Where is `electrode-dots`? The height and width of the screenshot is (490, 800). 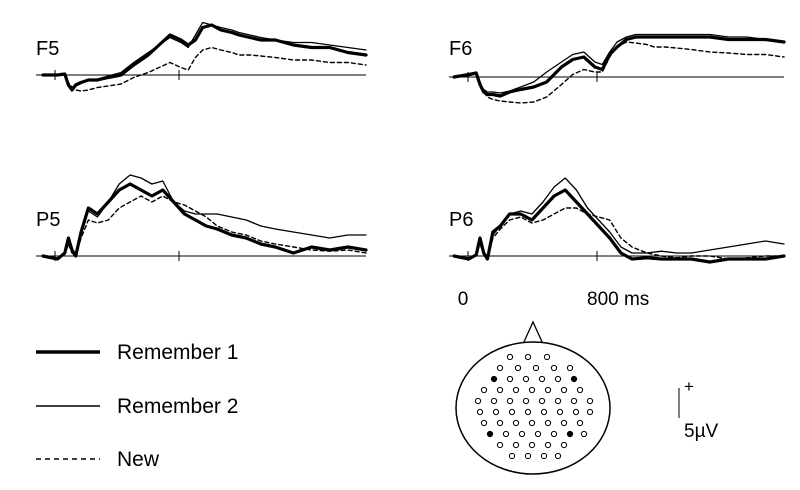 electrode-dots is located at coordinates (534, 406).